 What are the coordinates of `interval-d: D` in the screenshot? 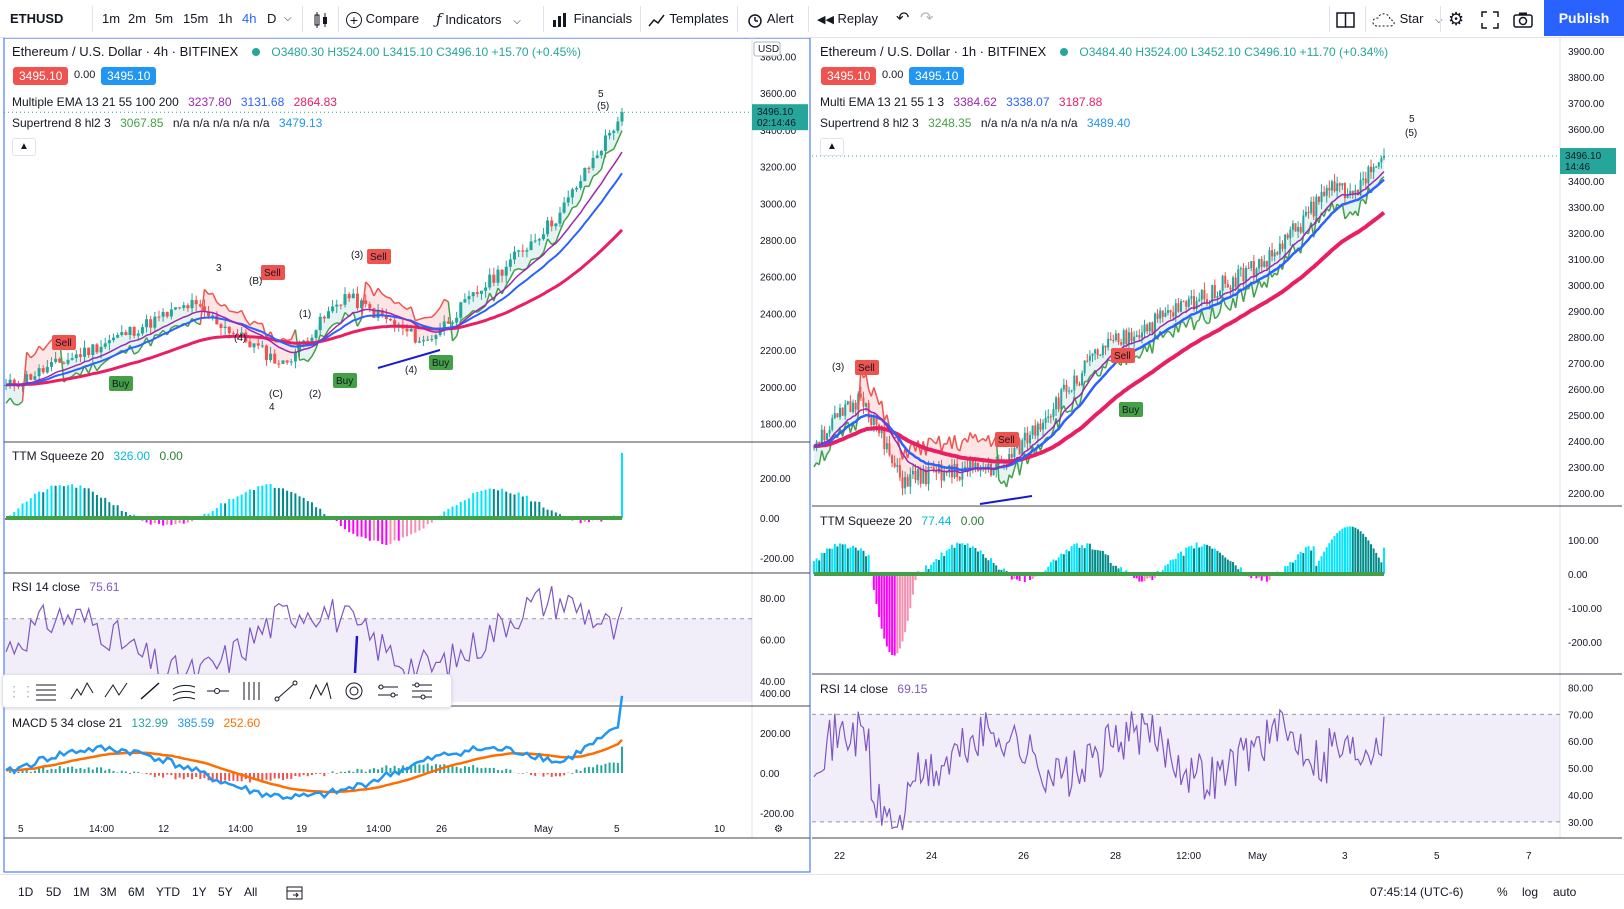 It's located at (272, 18).